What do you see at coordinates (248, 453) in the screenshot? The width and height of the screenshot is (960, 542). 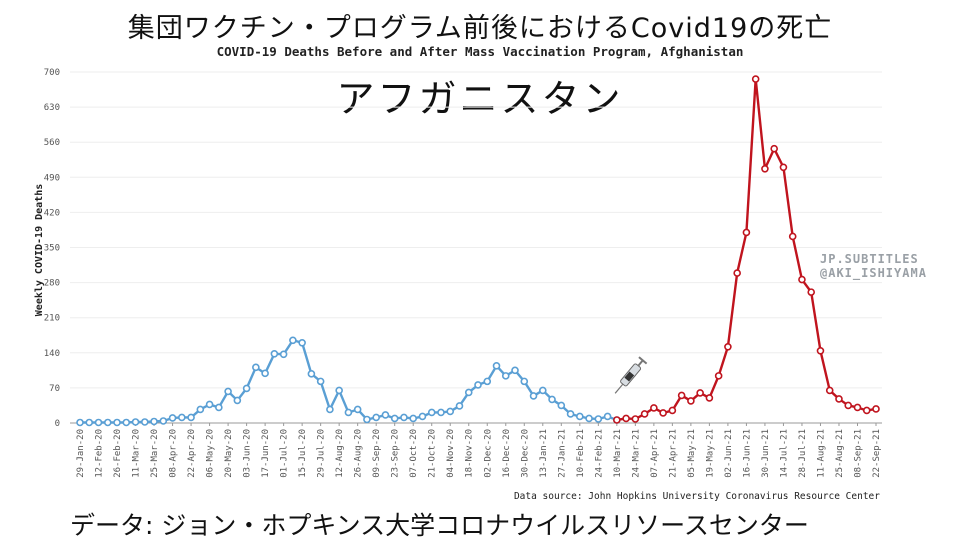 I see `x-tick-label: 03-Jun-20` at bounding box center [248, 453].